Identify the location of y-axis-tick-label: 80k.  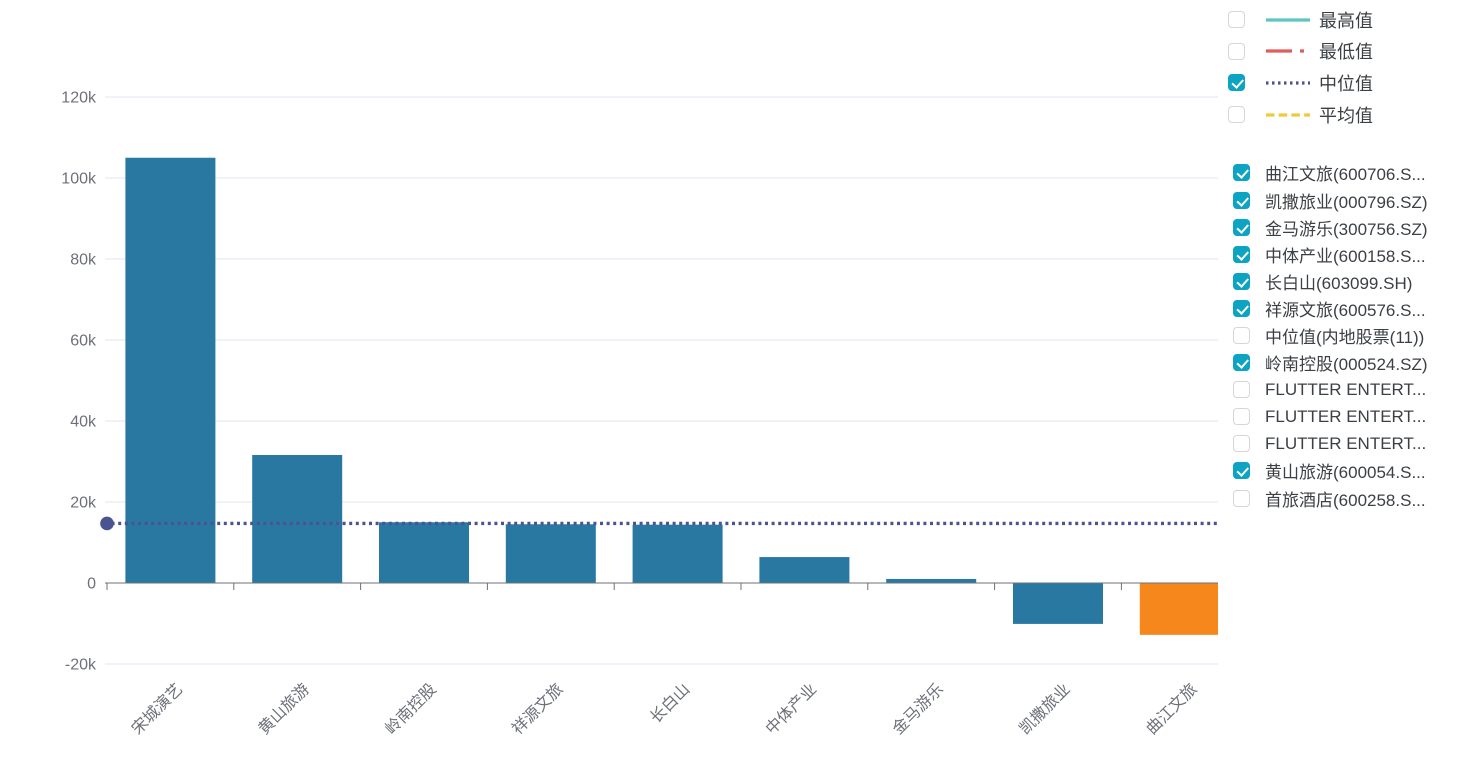
(83, 260).